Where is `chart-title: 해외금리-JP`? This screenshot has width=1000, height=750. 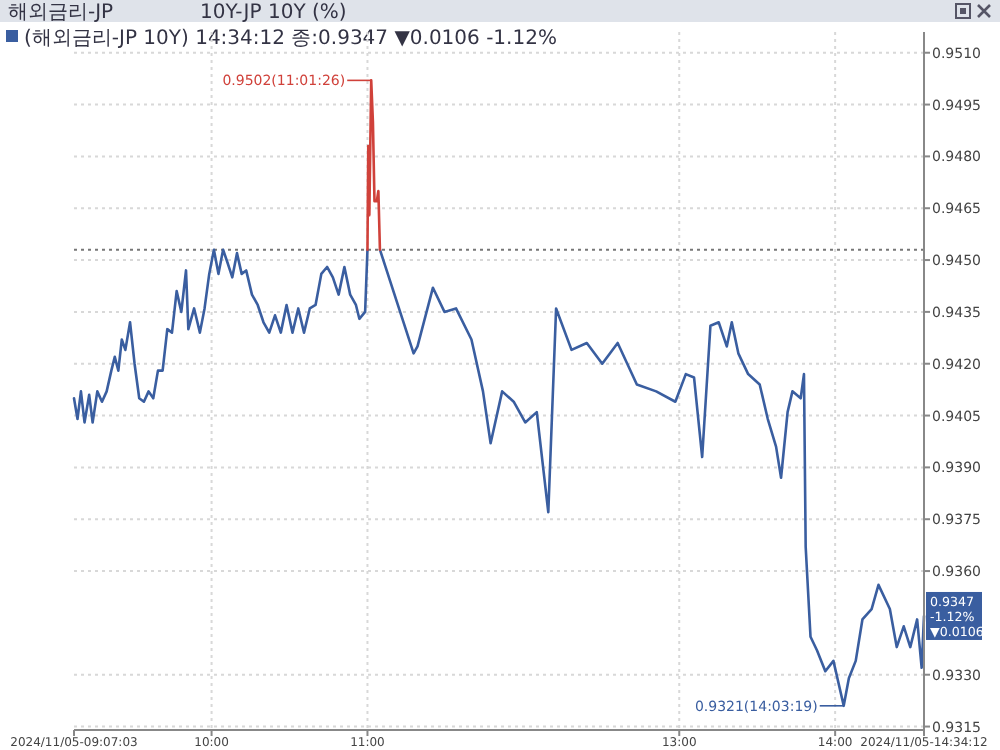 chart-title: 해외금리-JP is located at coordinates (61, 13).